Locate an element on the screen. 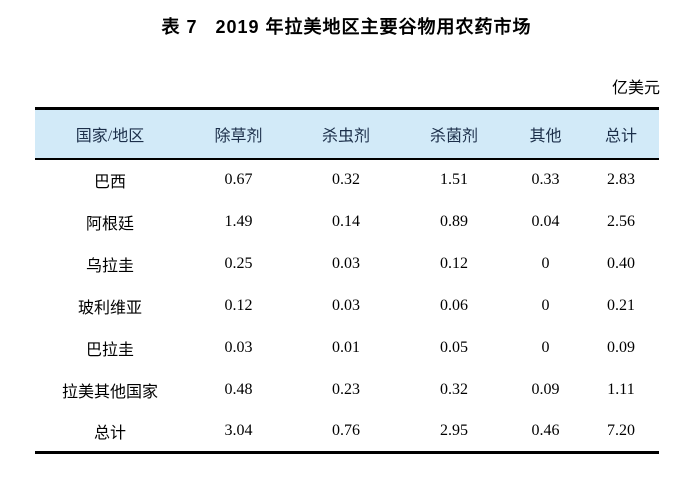 The width and height of the screenshot is (693, 477). value-cell: 0.01 is located at coordinates (346, 347).